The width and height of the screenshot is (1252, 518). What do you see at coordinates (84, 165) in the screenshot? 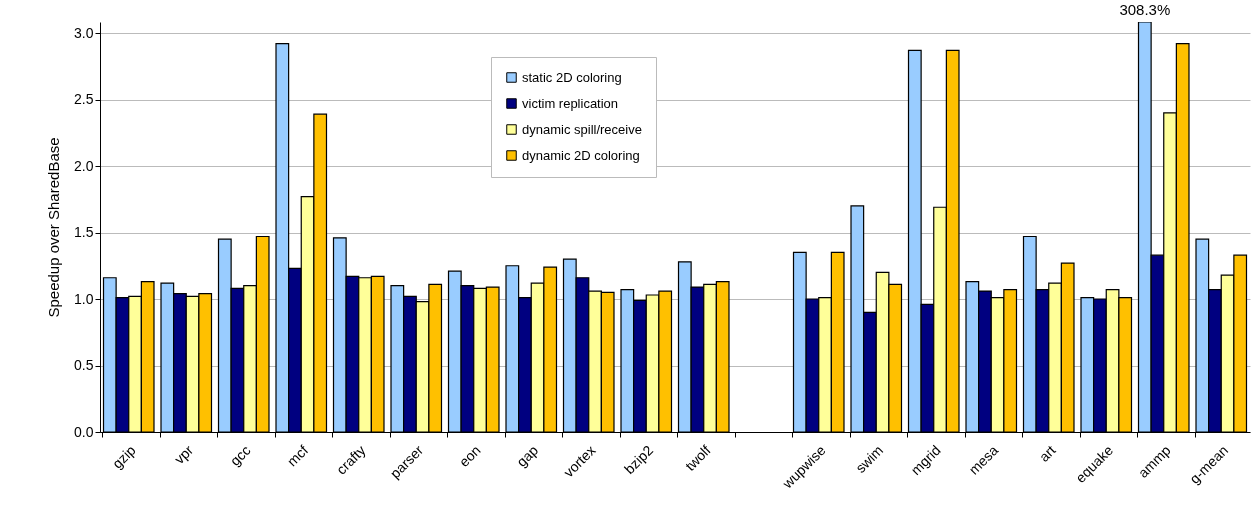
I see `y-tick-label: 2.0` at bounding box center [84, 165].